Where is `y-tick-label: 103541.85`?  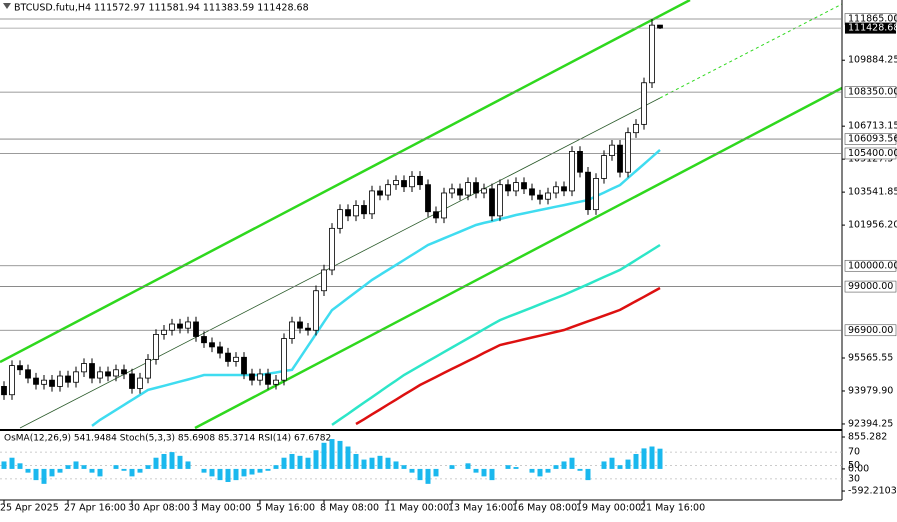 y-tick-label: 103541.85 is located at coordinates (872, 192).